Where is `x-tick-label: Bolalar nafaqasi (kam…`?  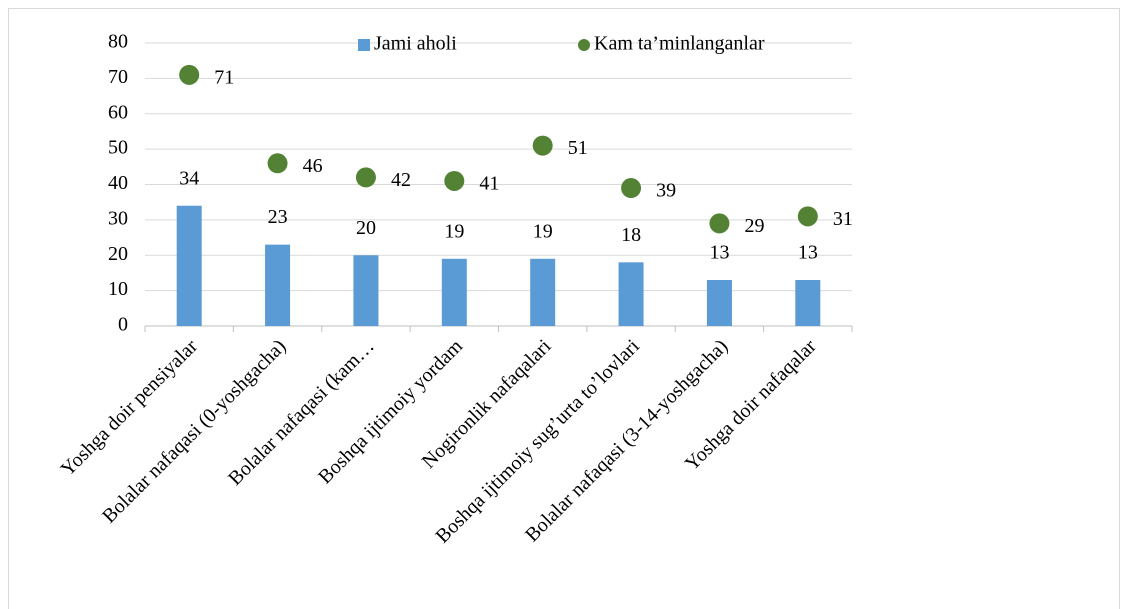
x-tick-label: Bolalar nafaqasi (kam… is located at coordinates (301, 412).